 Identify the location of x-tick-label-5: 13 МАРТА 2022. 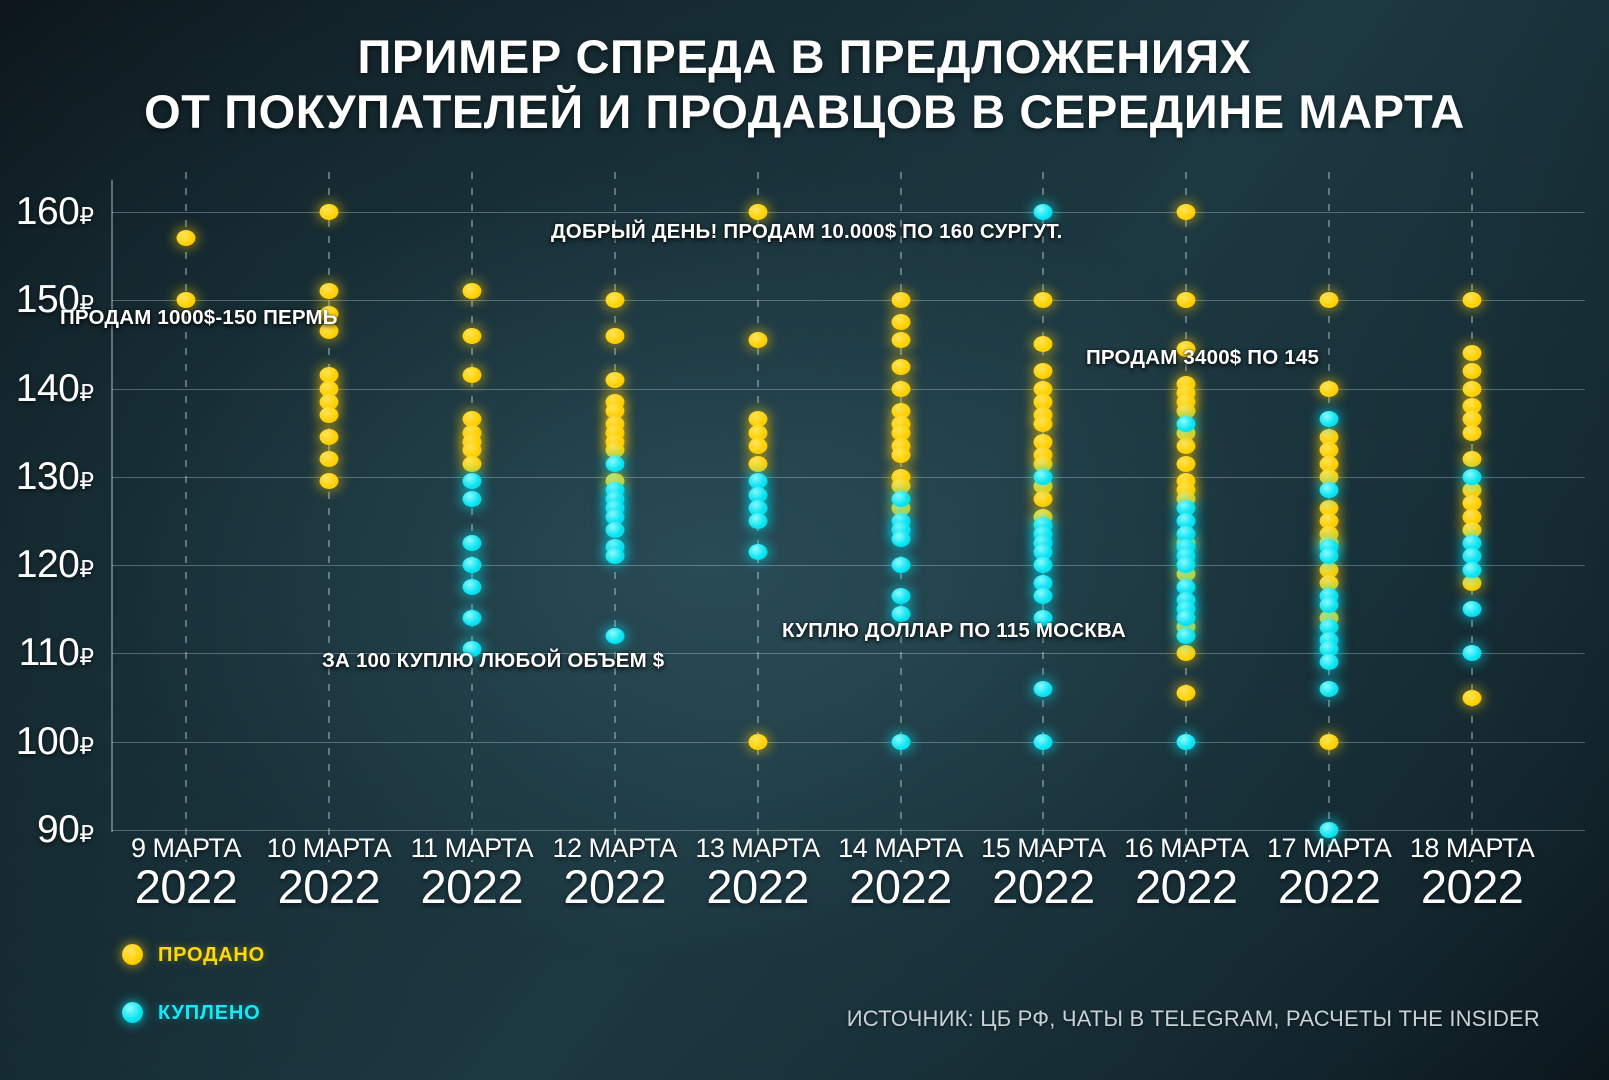
(757, 873).